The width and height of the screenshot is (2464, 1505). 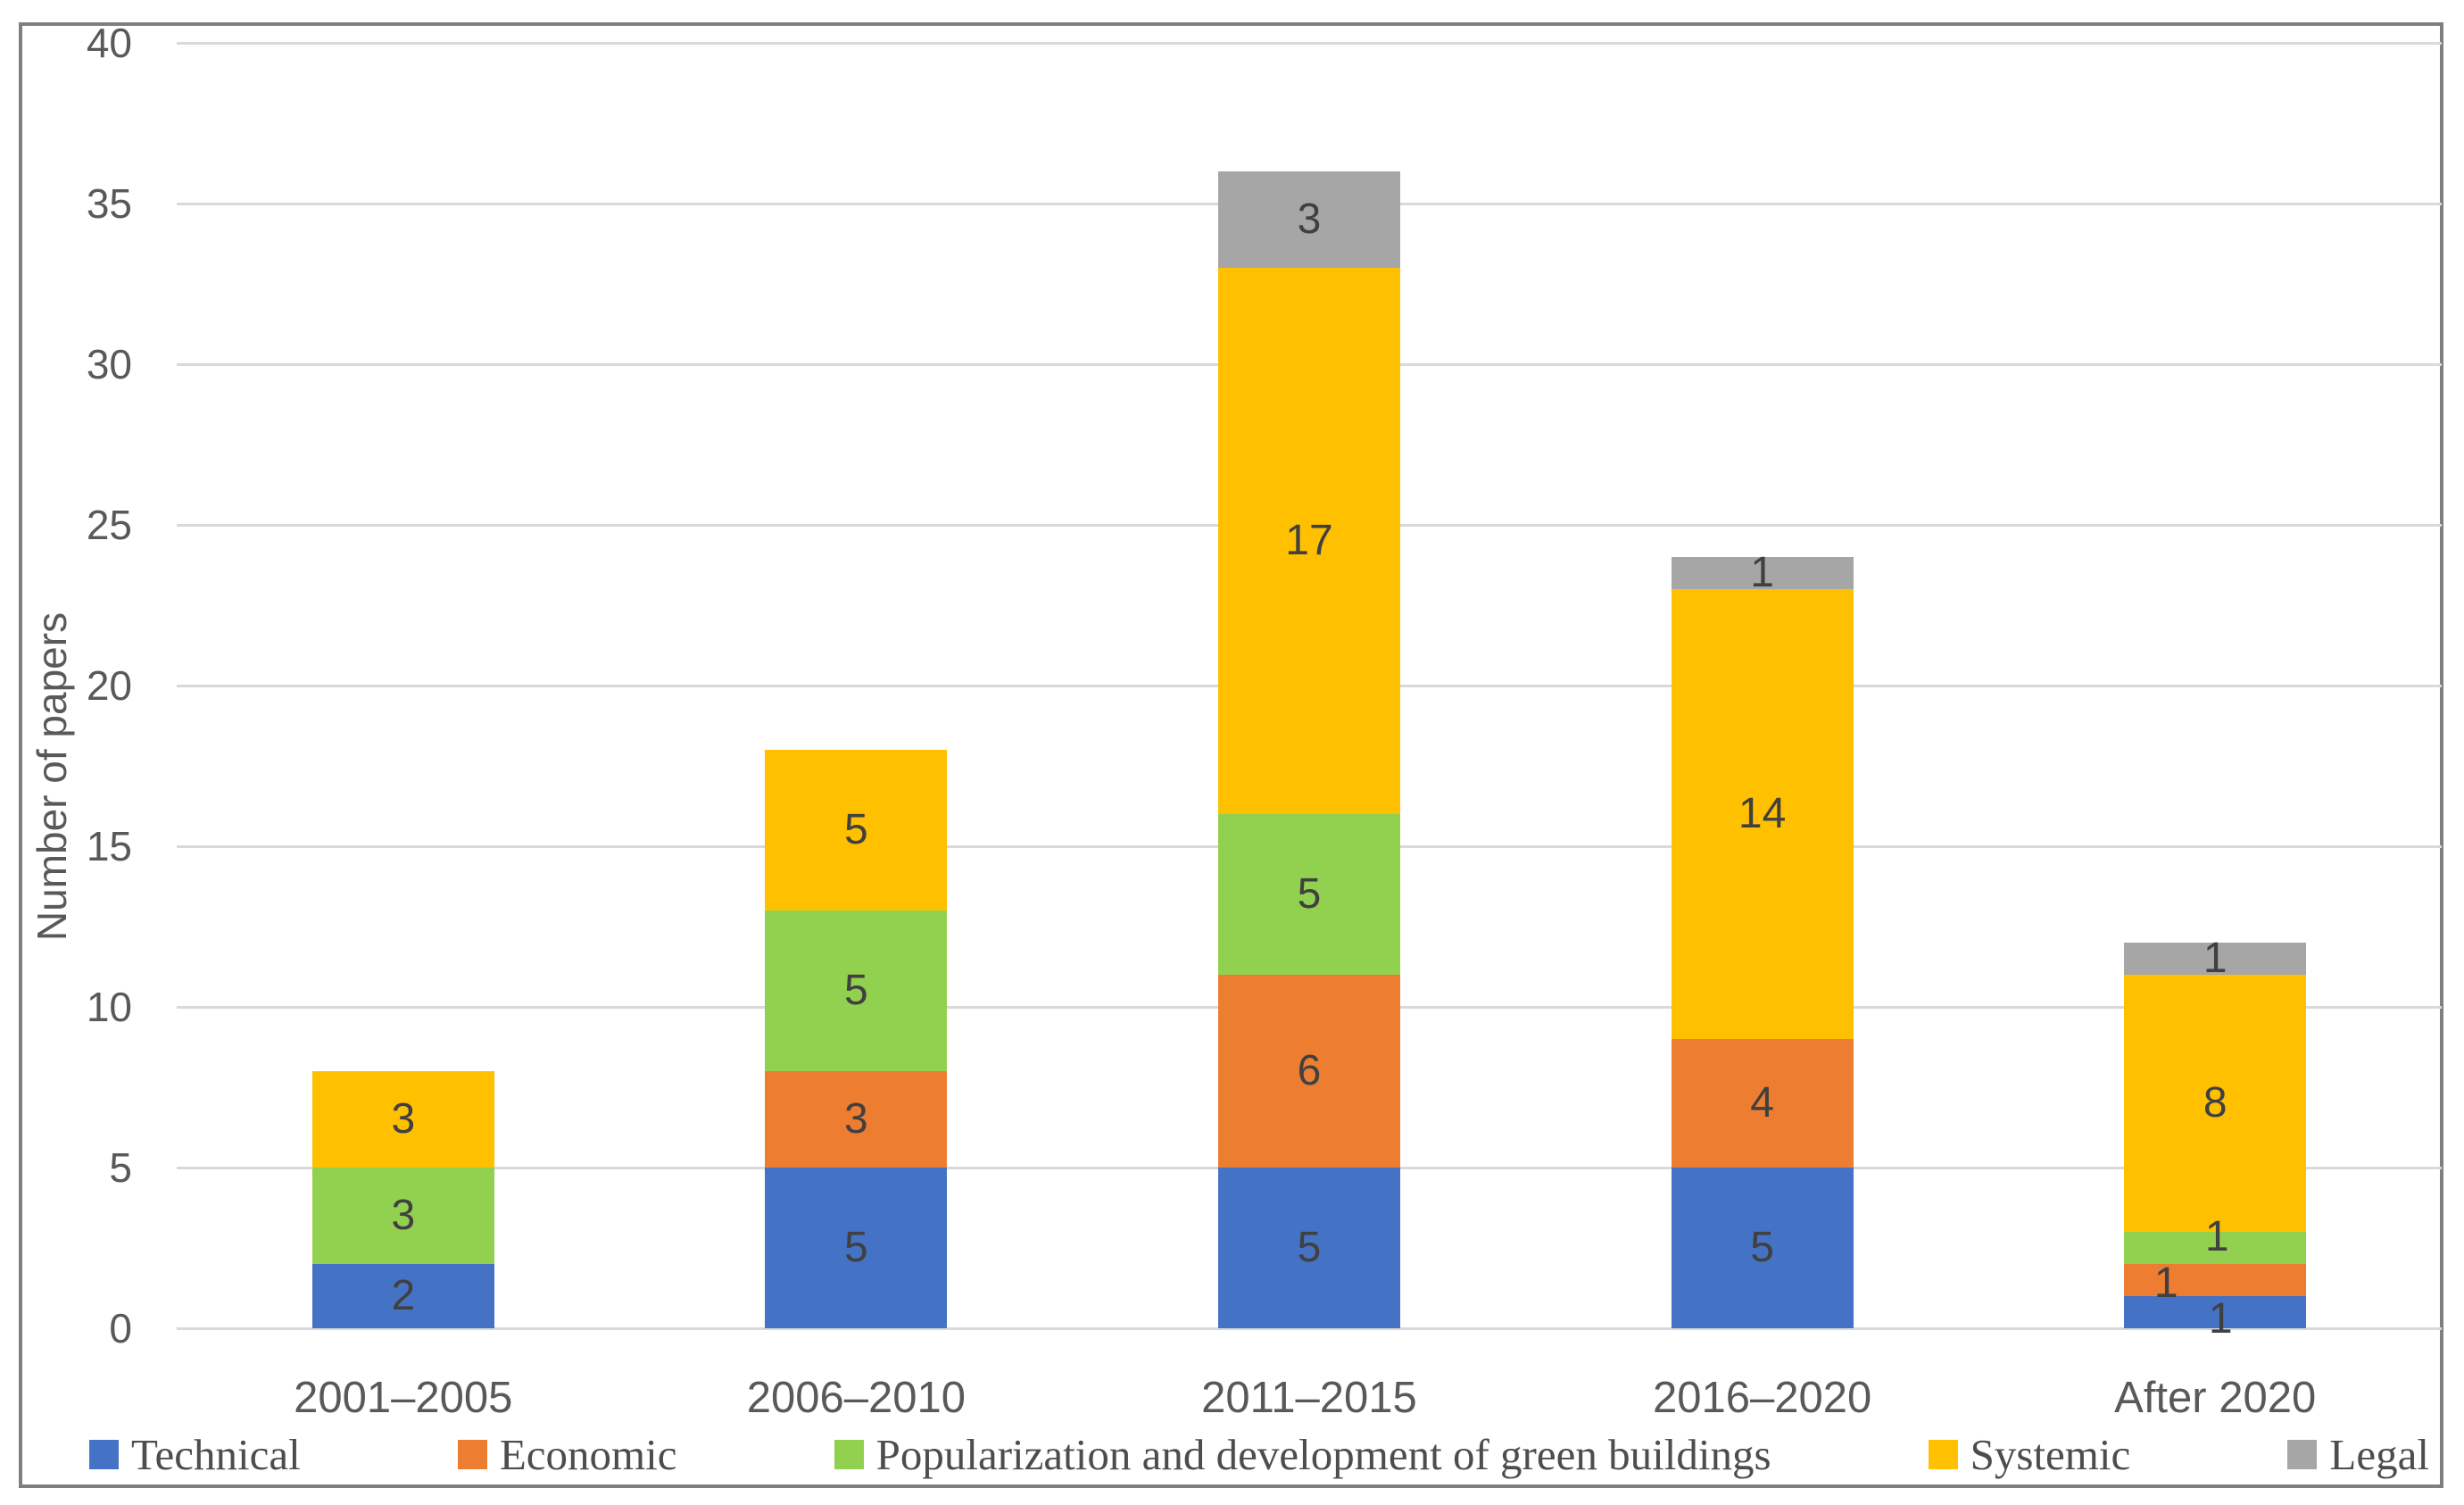 What do you see at coordinates (1309, 1398) in the screenshot?
I see `x-tick-label: 2011–2015` at bounding box center [1309, 1398].